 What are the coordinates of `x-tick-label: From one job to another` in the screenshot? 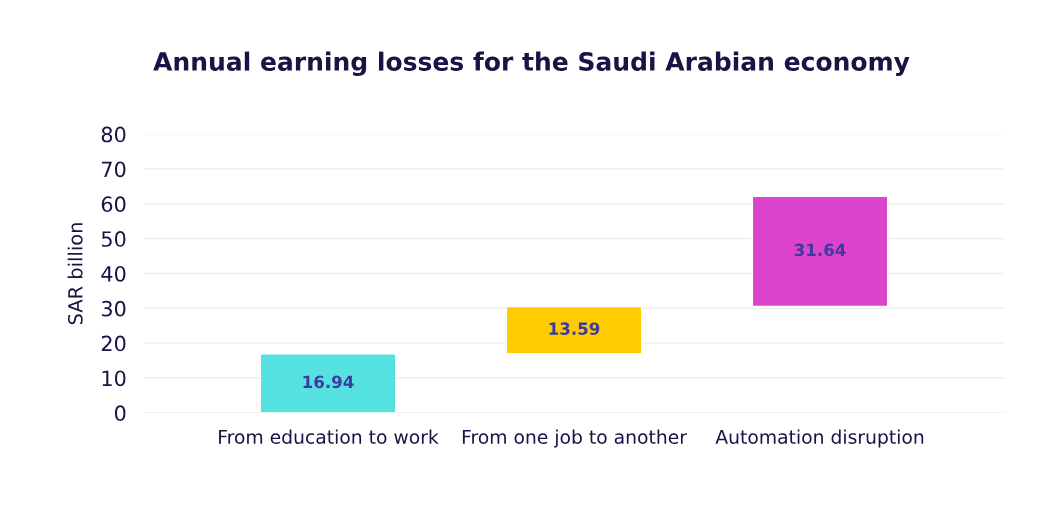 It's located at (574, 438).